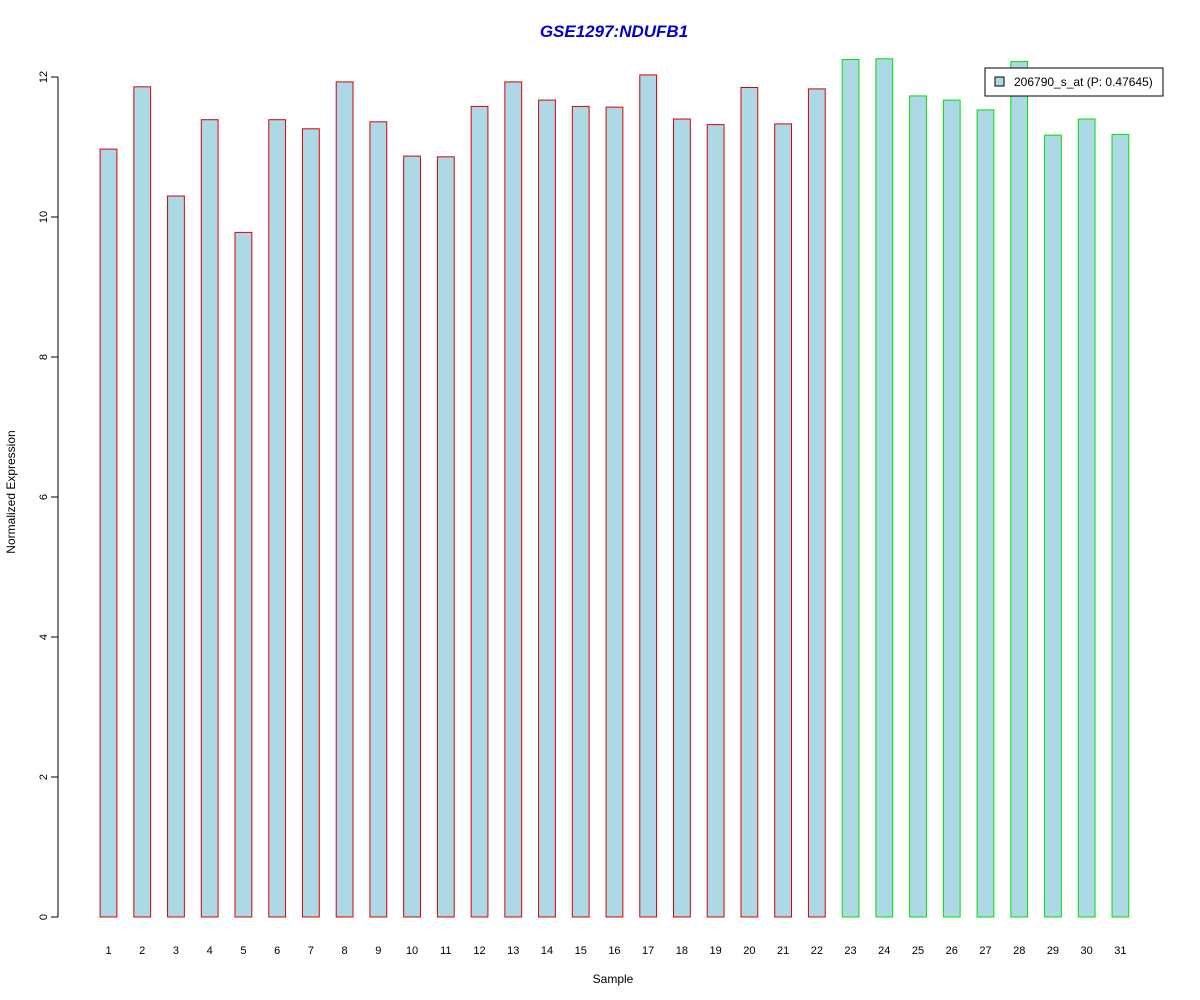  What do you see at coordinates (445, 951) in the screenshot?
I see `x-tick-label: 11` at bounding box center [445, 951].